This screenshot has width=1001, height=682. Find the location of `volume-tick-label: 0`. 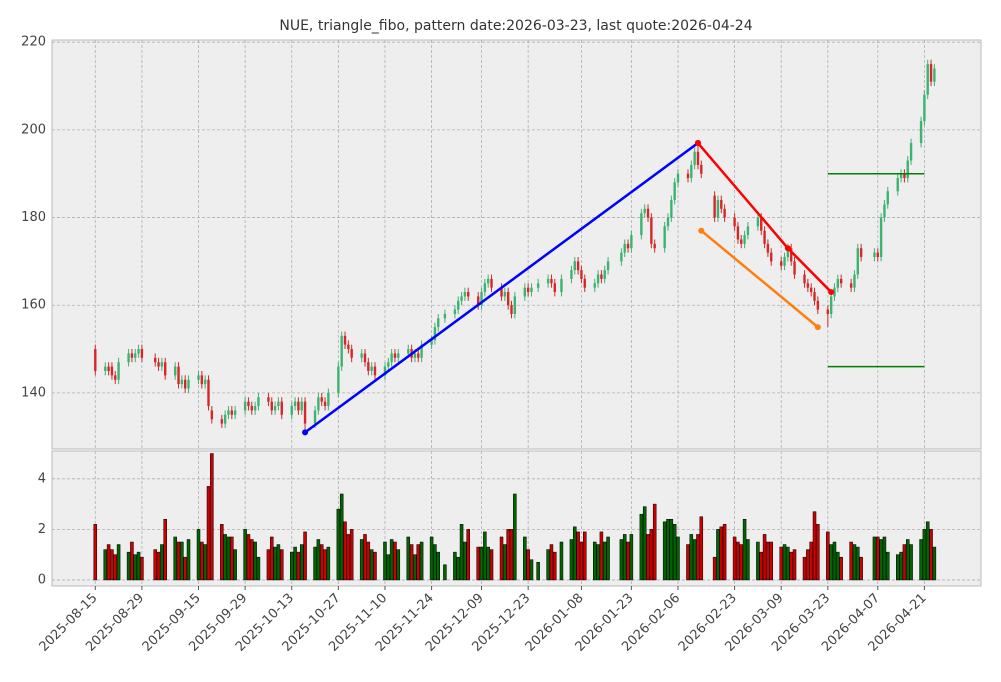

volume-tick-label: 0 is located at coordinates (42, 579).